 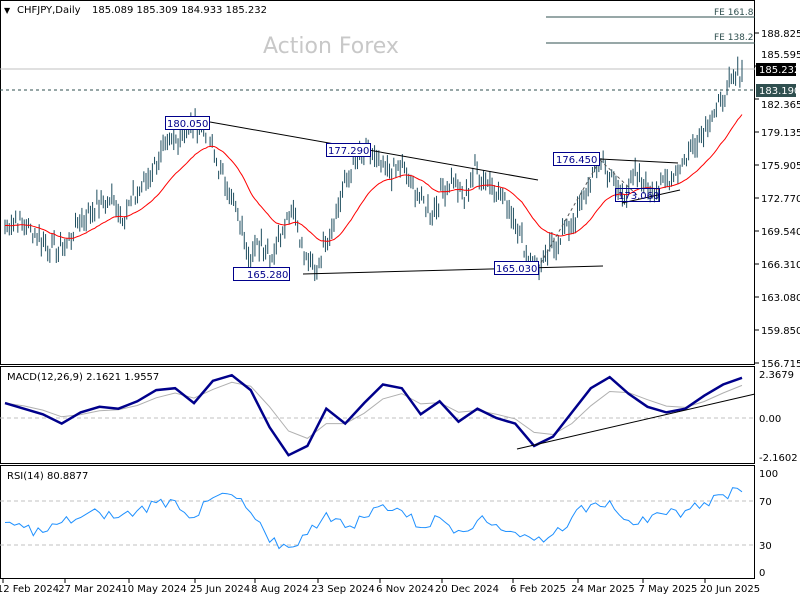 What do you see at coordinates (780, 331) in the screenshot?
I see `price-tick-label: 159.850` at bounding box center [780, 331].